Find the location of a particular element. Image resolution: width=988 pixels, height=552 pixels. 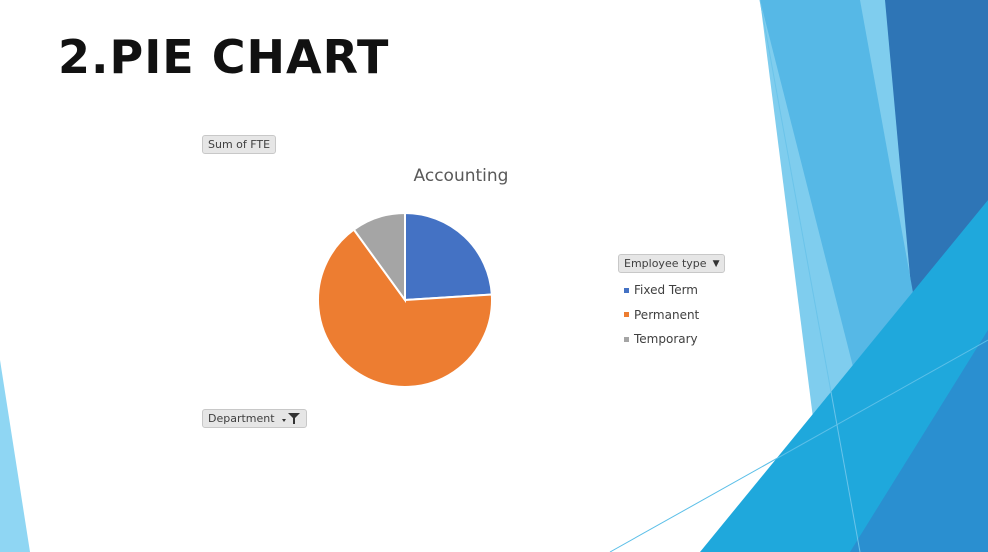

legend-item-permanent: Permanent is located at coordinates (661, 315).